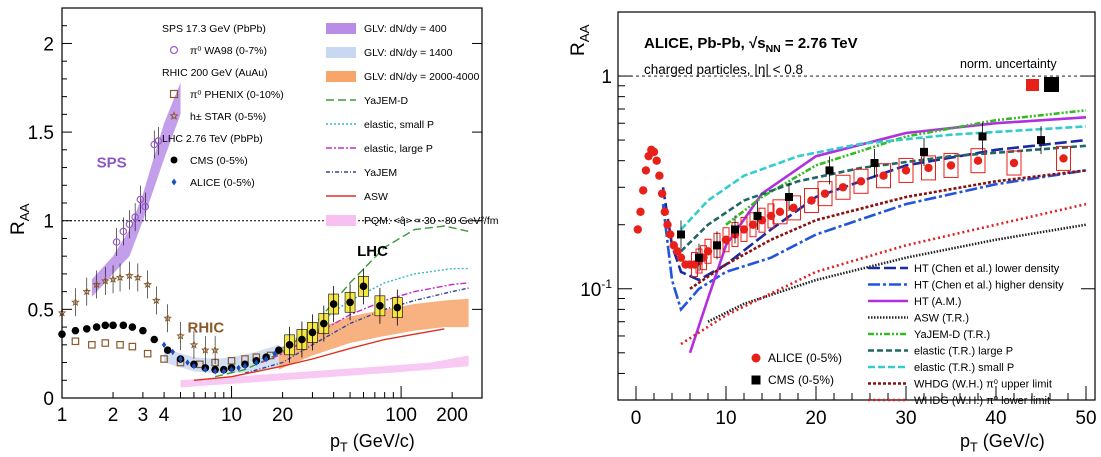 This screenshot has width=1101, height=457. What do you see at coordinates (112, 163) in the screenshot?
I see `region-label-1: SPS` at bounding box center [112, 163].